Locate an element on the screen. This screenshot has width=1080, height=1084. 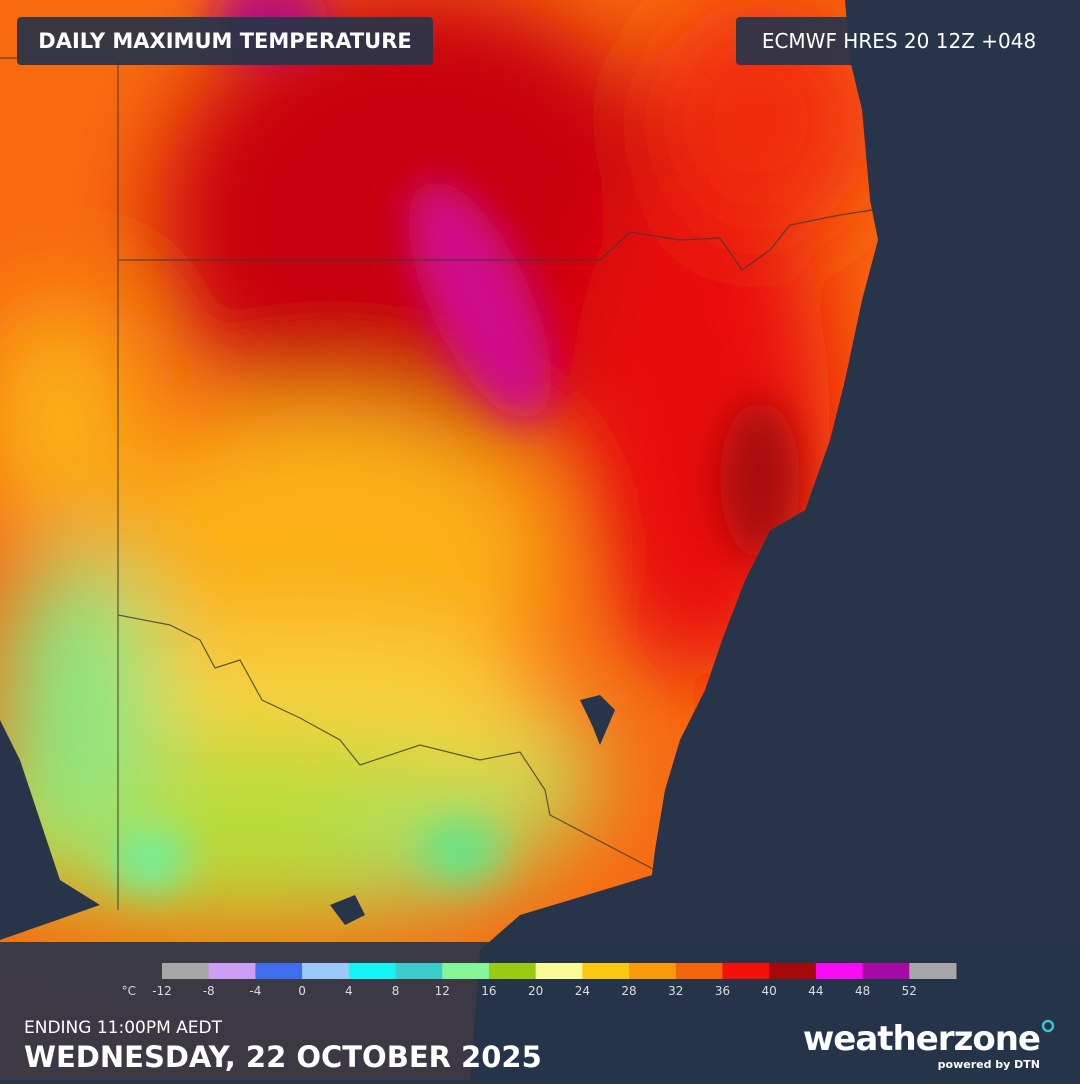
legend-tick-label: 44 is located at coordinates (815, 991).